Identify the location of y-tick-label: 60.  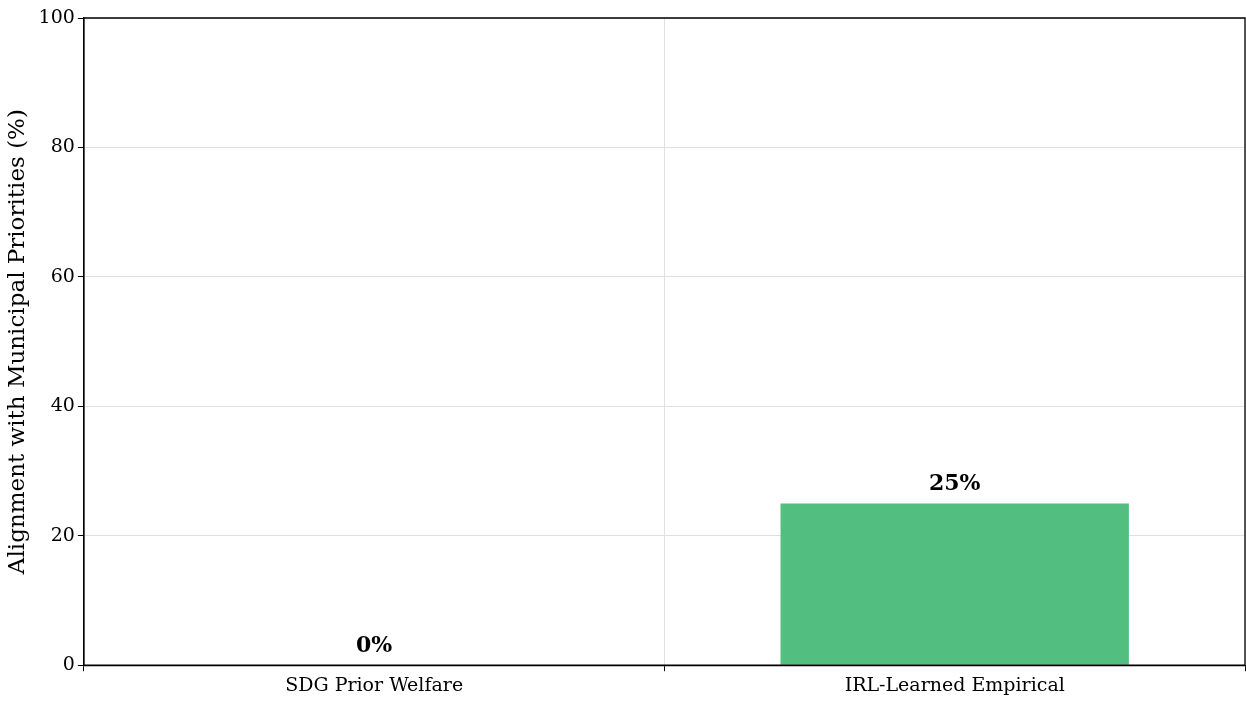
(62, 274).